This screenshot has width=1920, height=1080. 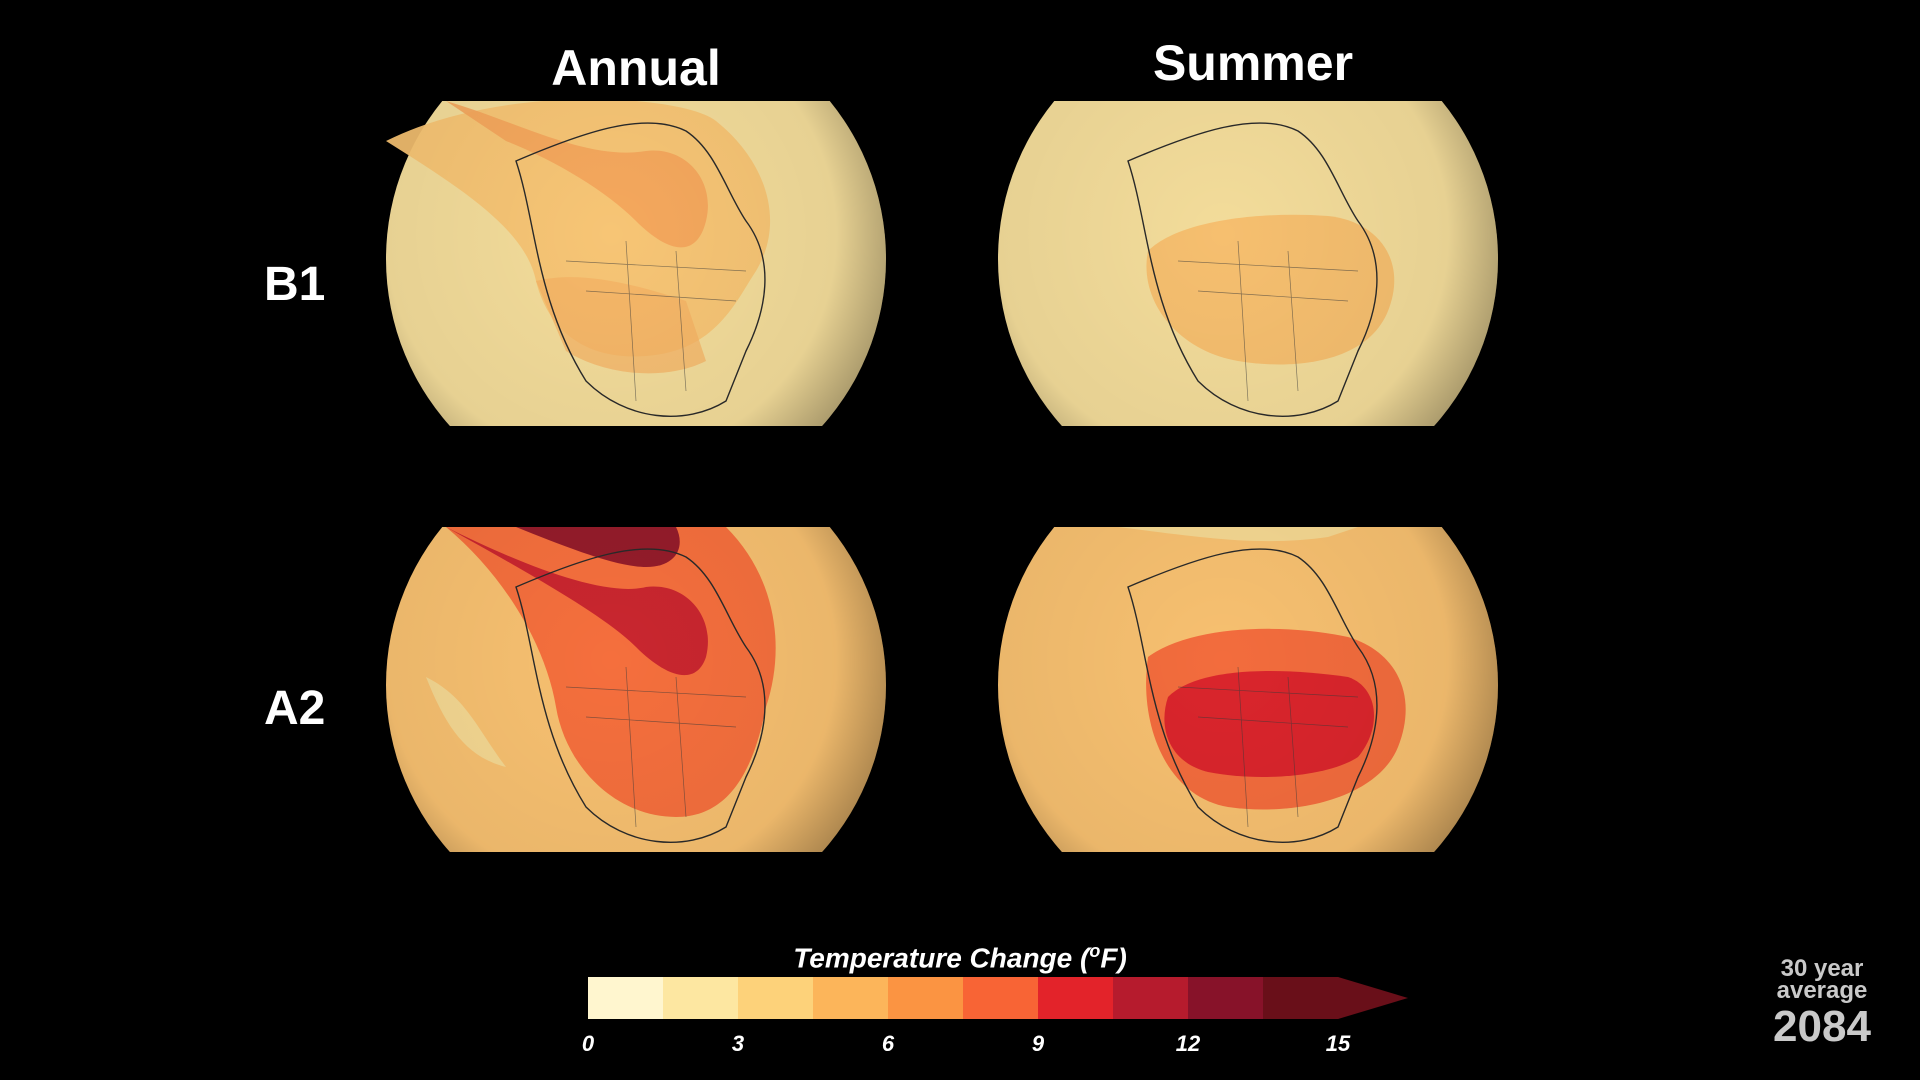 I want to click on column-title-annual: Annual, so click(x=636, y=68).